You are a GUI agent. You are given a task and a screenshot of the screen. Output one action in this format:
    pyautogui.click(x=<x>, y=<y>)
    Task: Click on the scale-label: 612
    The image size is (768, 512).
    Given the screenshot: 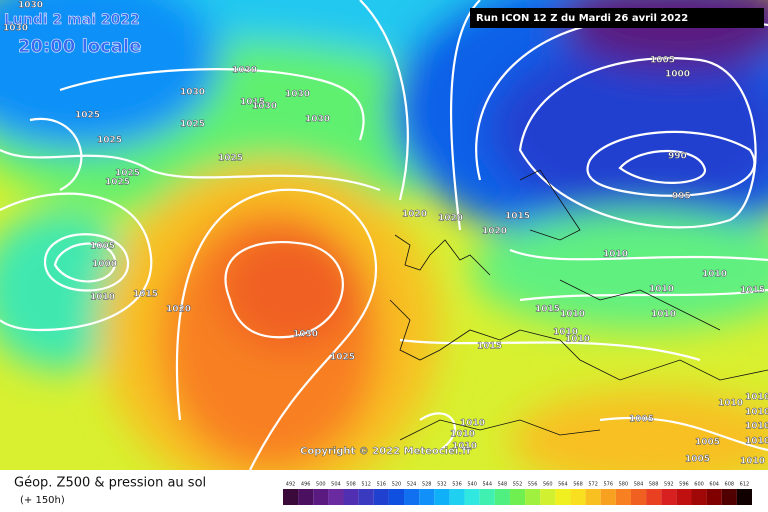 What is the action you would take?
    pyautogui.click(x=745, y=485)
    